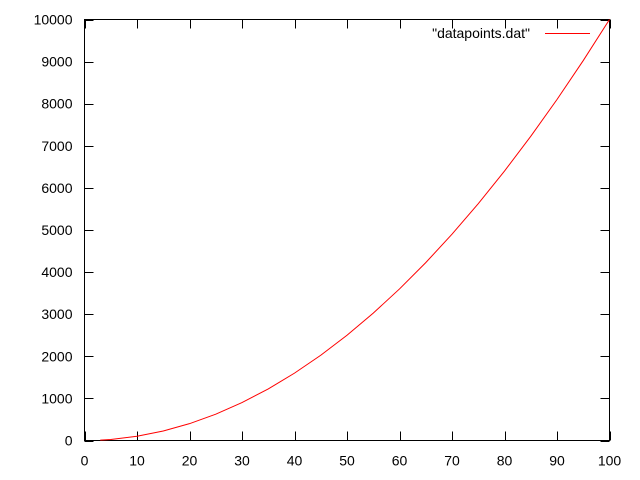  Describe the element at coordinates (56, 272) in the screenshot. I see `y-tick-label: 4000` at that location.